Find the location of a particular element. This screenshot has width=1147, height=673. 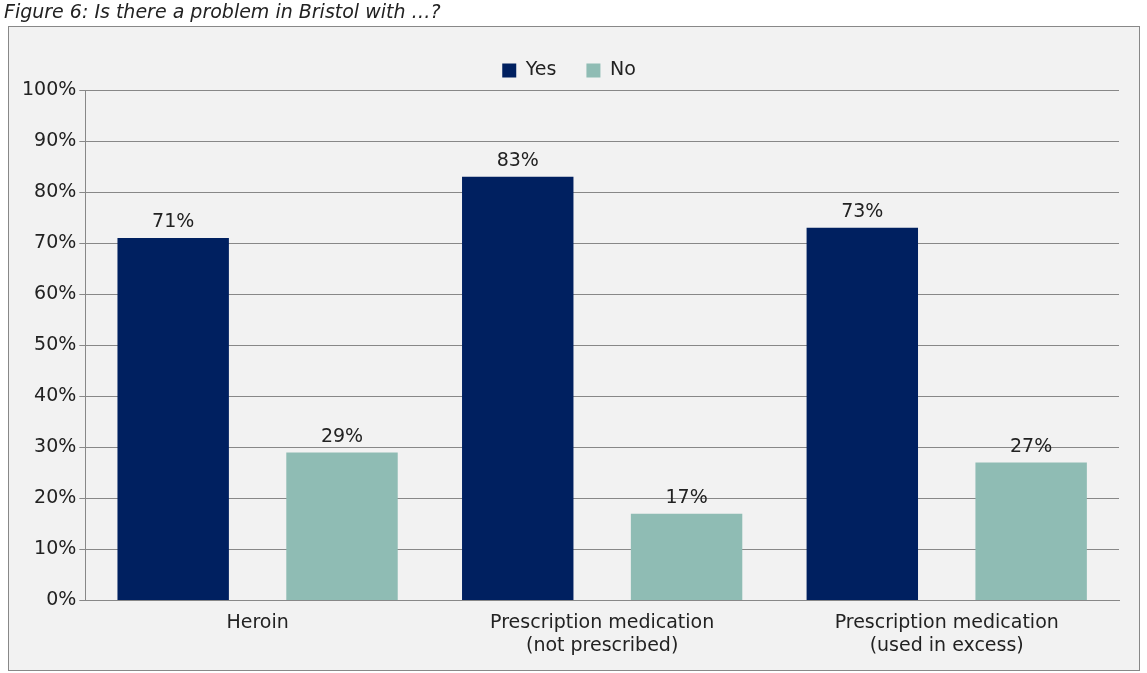

y-tick-label: 40% is located at coordinates (55, 394).